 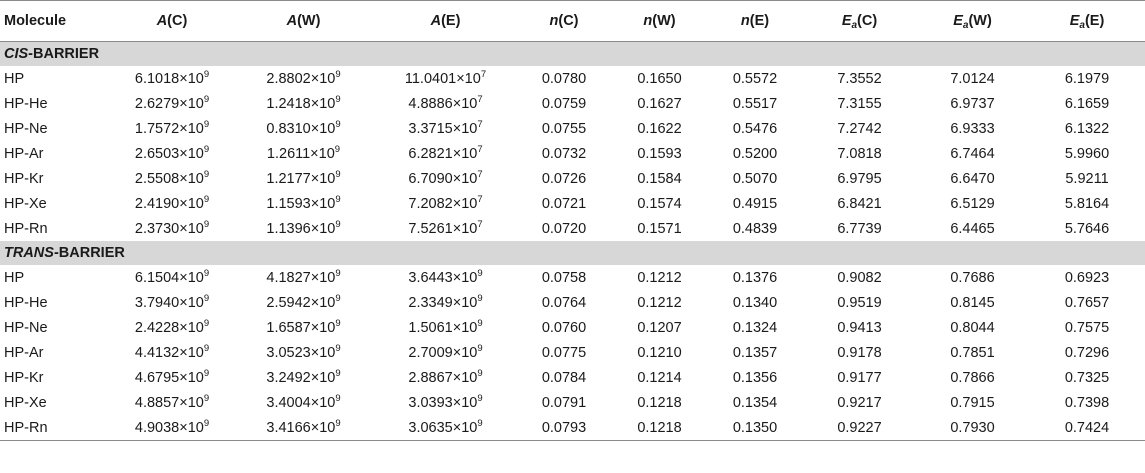 What do you see at coordinates (26, 103) in the screenshot?
I see `molecule-cell: HP-He` at bounding box center [26, 103].